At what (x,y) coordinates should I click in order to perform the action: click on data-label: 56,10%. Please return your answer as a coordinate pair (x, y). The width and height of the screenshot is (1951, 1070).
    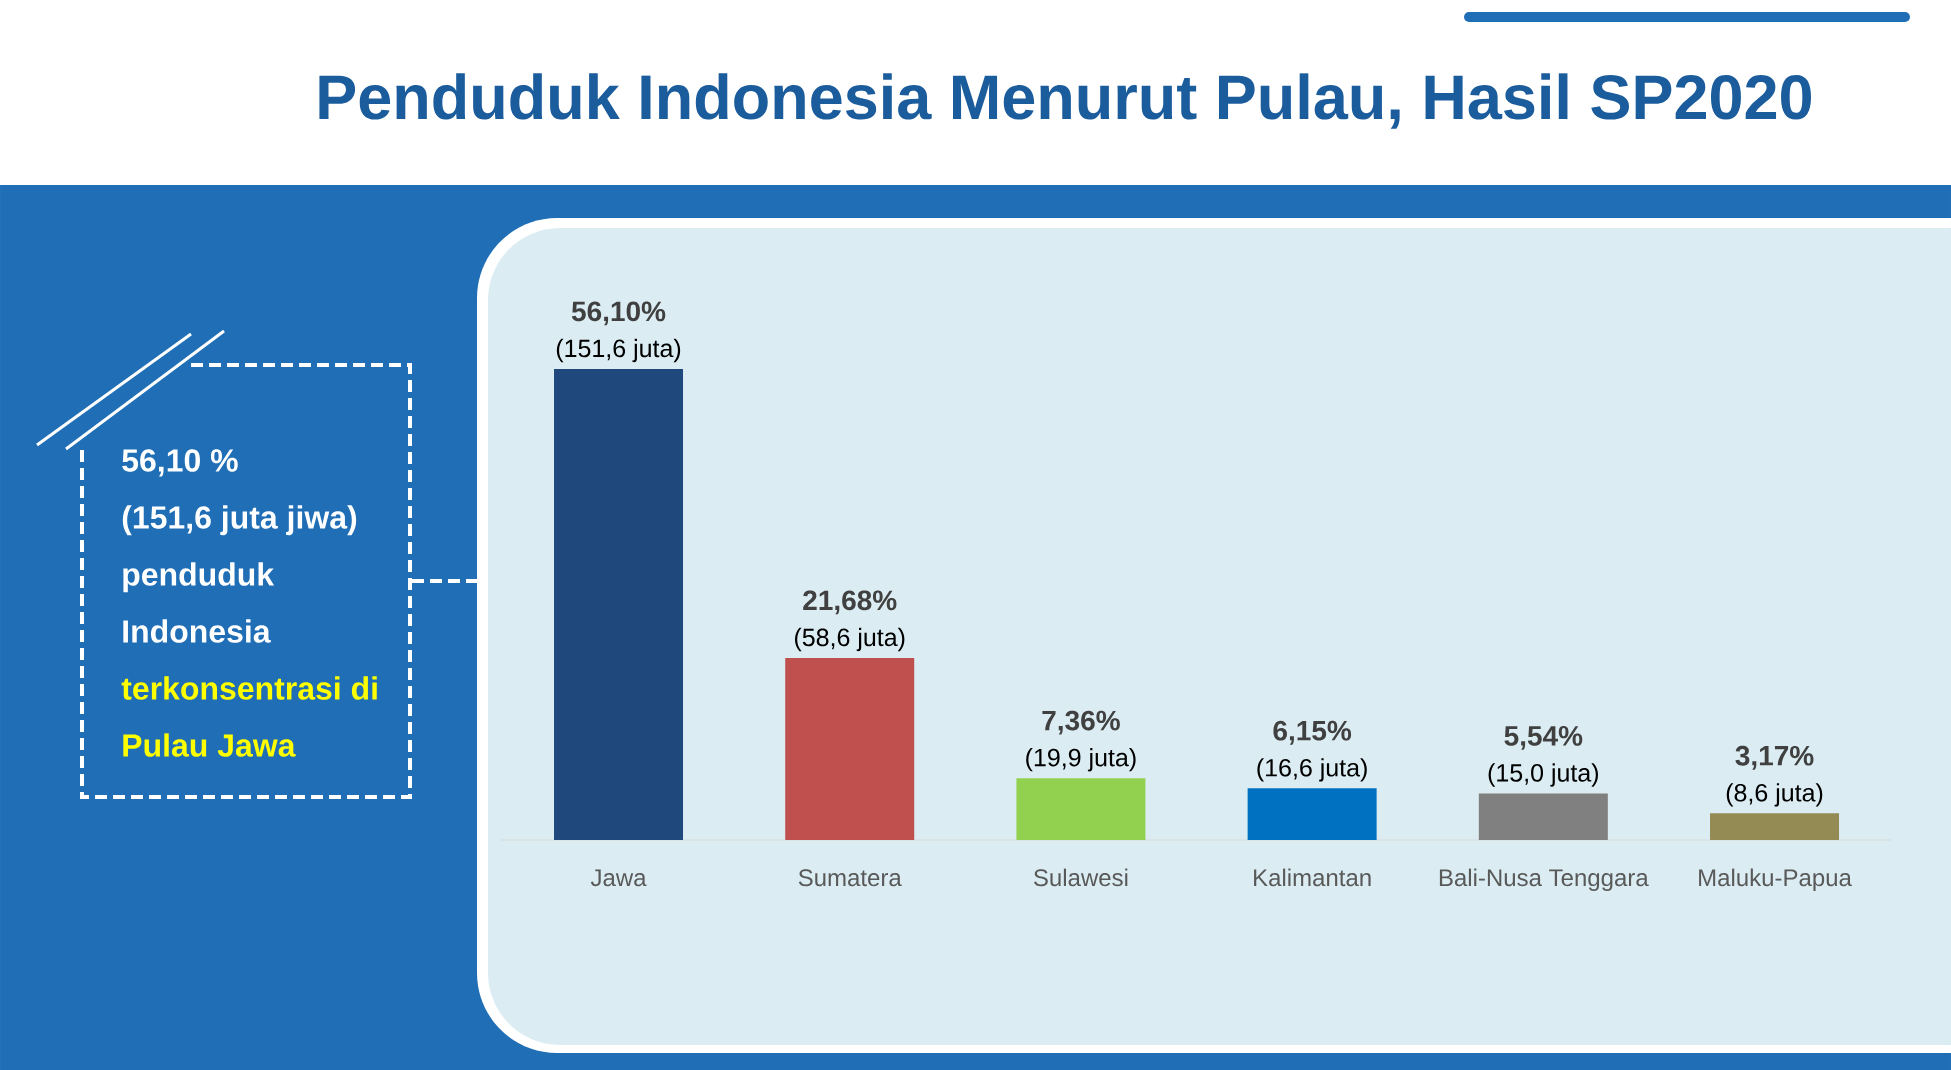
    Looking at the image, I should click on (618, 313).